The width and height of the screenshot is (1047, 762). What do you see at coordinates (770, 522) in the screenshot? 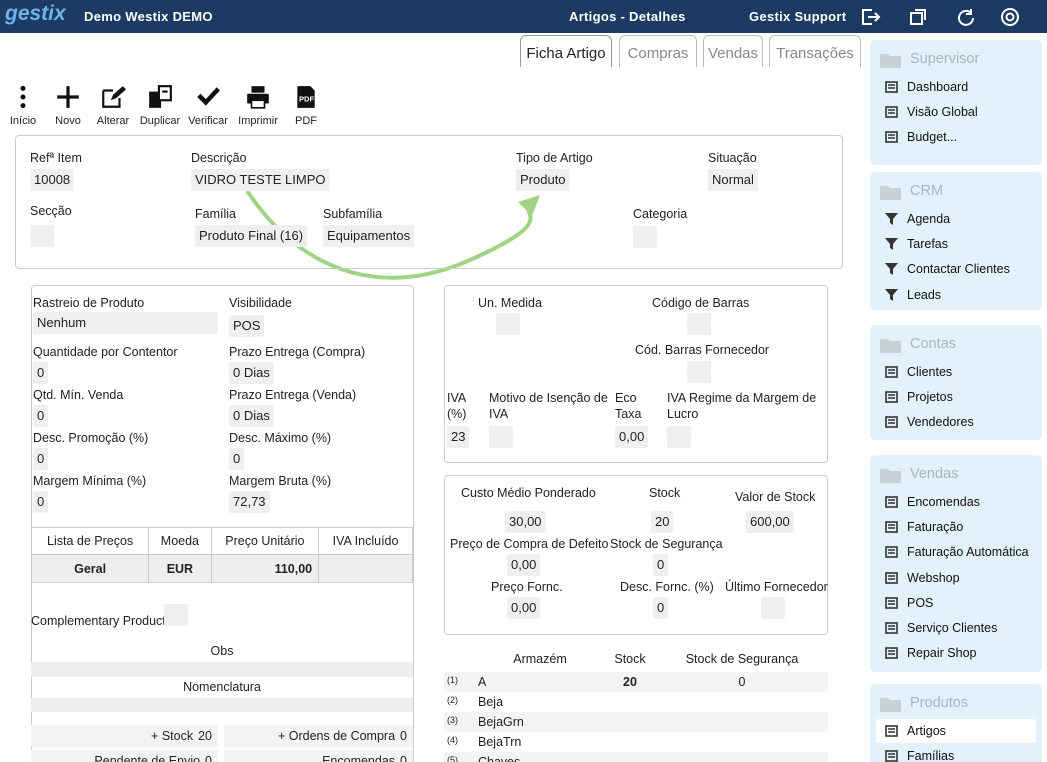
I see `field-value: 600,00` at bounding box center [770, 522].